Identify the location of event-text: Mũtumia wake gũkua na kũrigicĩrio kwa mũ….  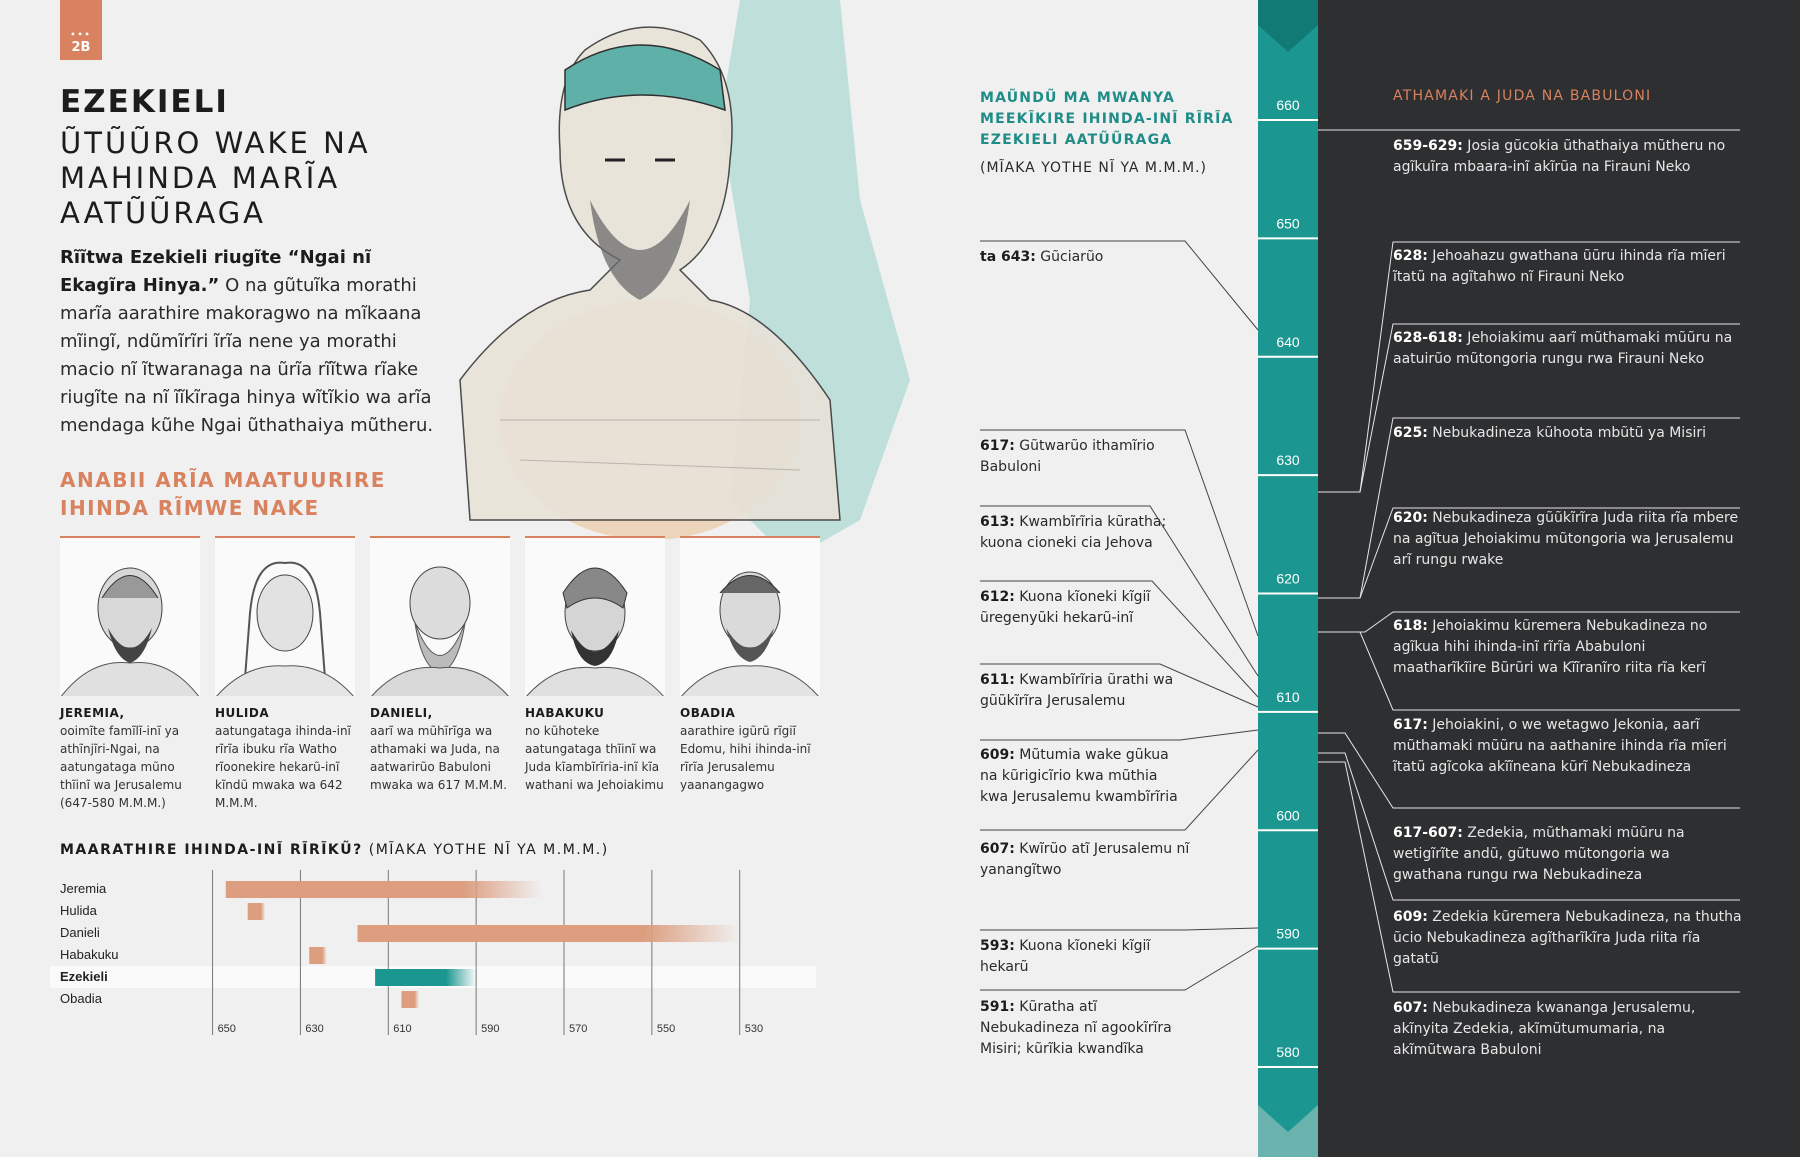
(1079, 776).